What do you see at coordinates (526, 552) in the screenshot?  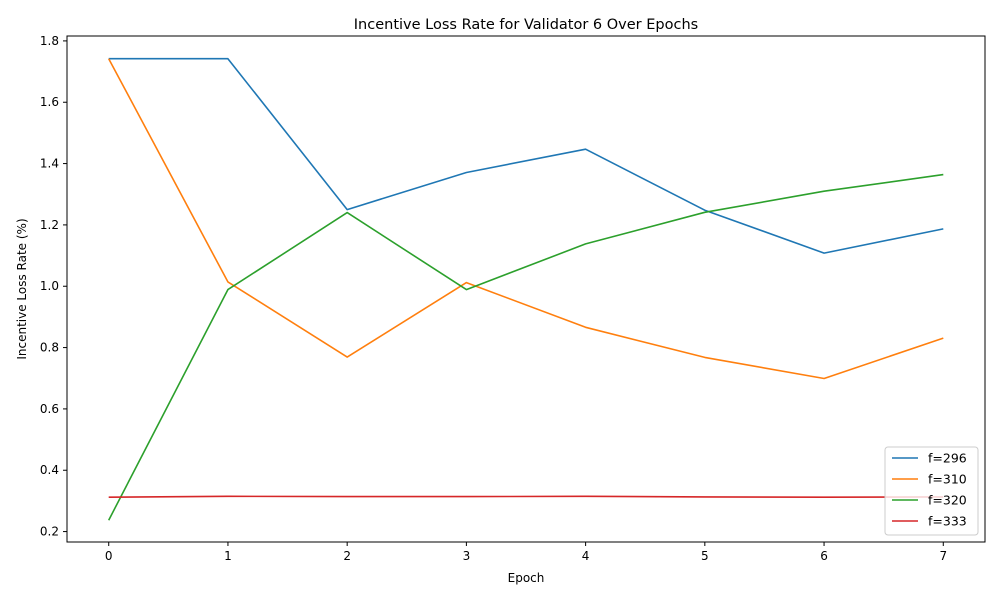 I see `x-axis-ticks: 0 1 2 3 4 5 6 7` at bounding box center [526, 552].